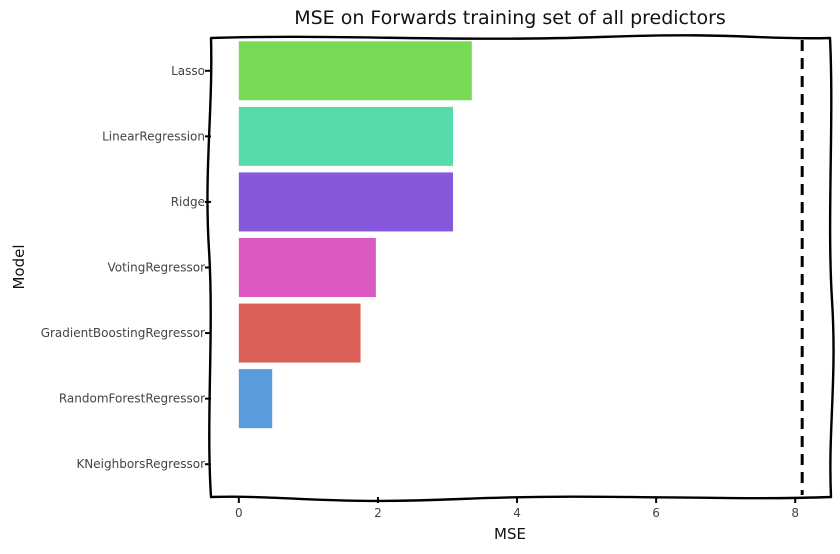 The height and width of the screenshot is (554, 840). Describe the element at coordinates (510, 534) in the screenshot. I see `x-axis-label: MSE` at that location.